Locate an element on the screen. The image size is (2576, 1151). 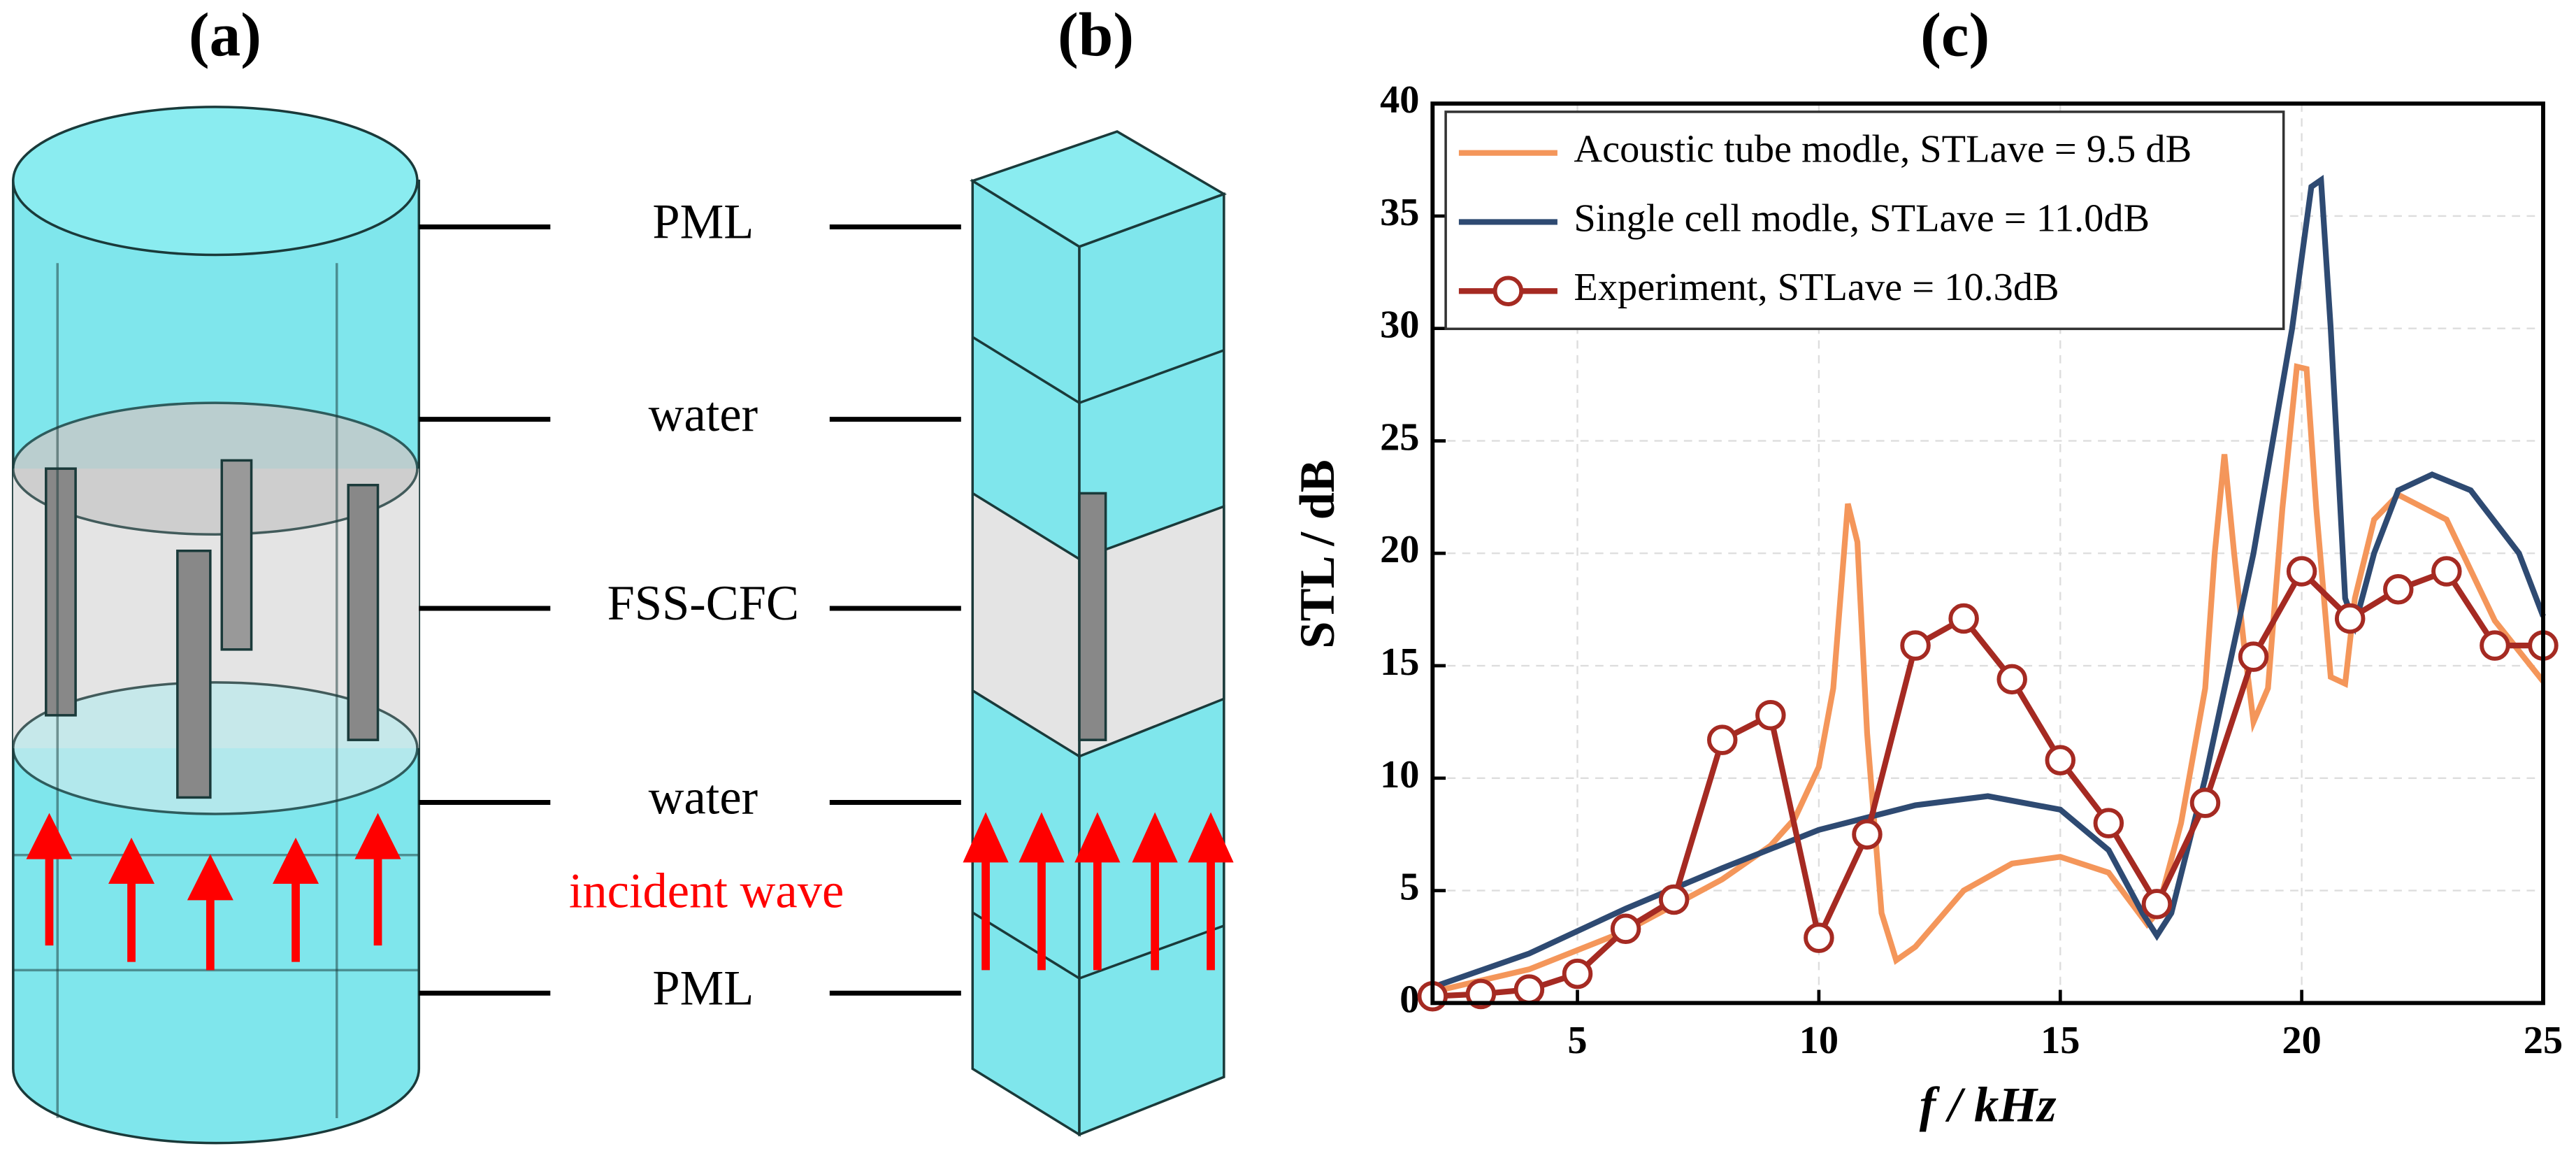
legend-marker is located at coordinates (1508, 291).